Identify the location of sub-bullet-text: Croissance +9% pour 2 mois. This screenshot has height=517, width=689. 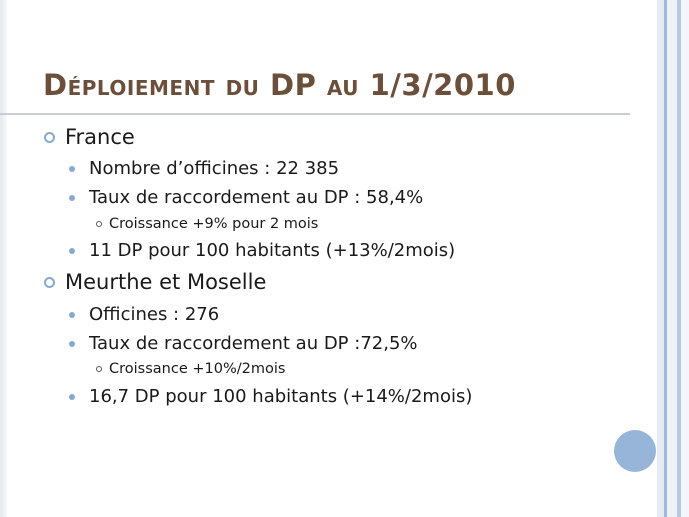
(214, 224).